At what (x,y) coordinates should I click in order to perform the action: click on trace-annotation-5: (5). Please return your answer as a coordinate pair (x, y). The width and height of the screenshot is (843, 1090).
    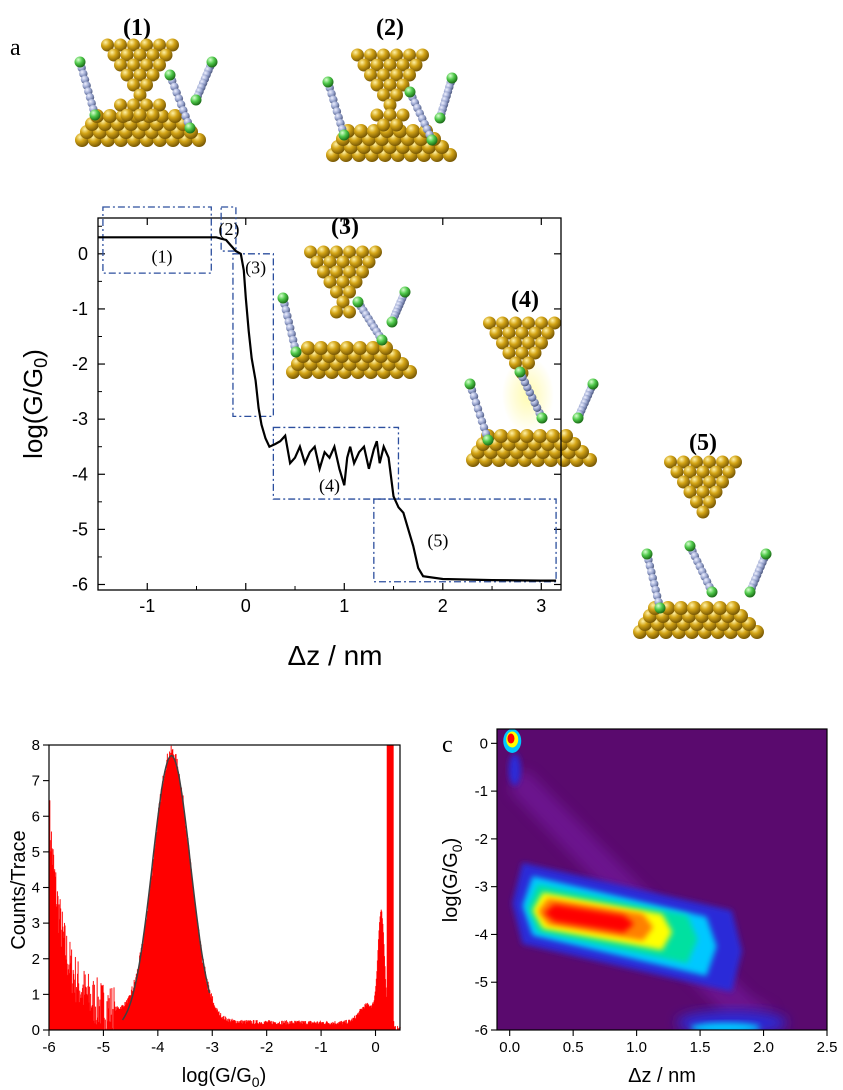
    Looking at the image, I should click on (437, 540).